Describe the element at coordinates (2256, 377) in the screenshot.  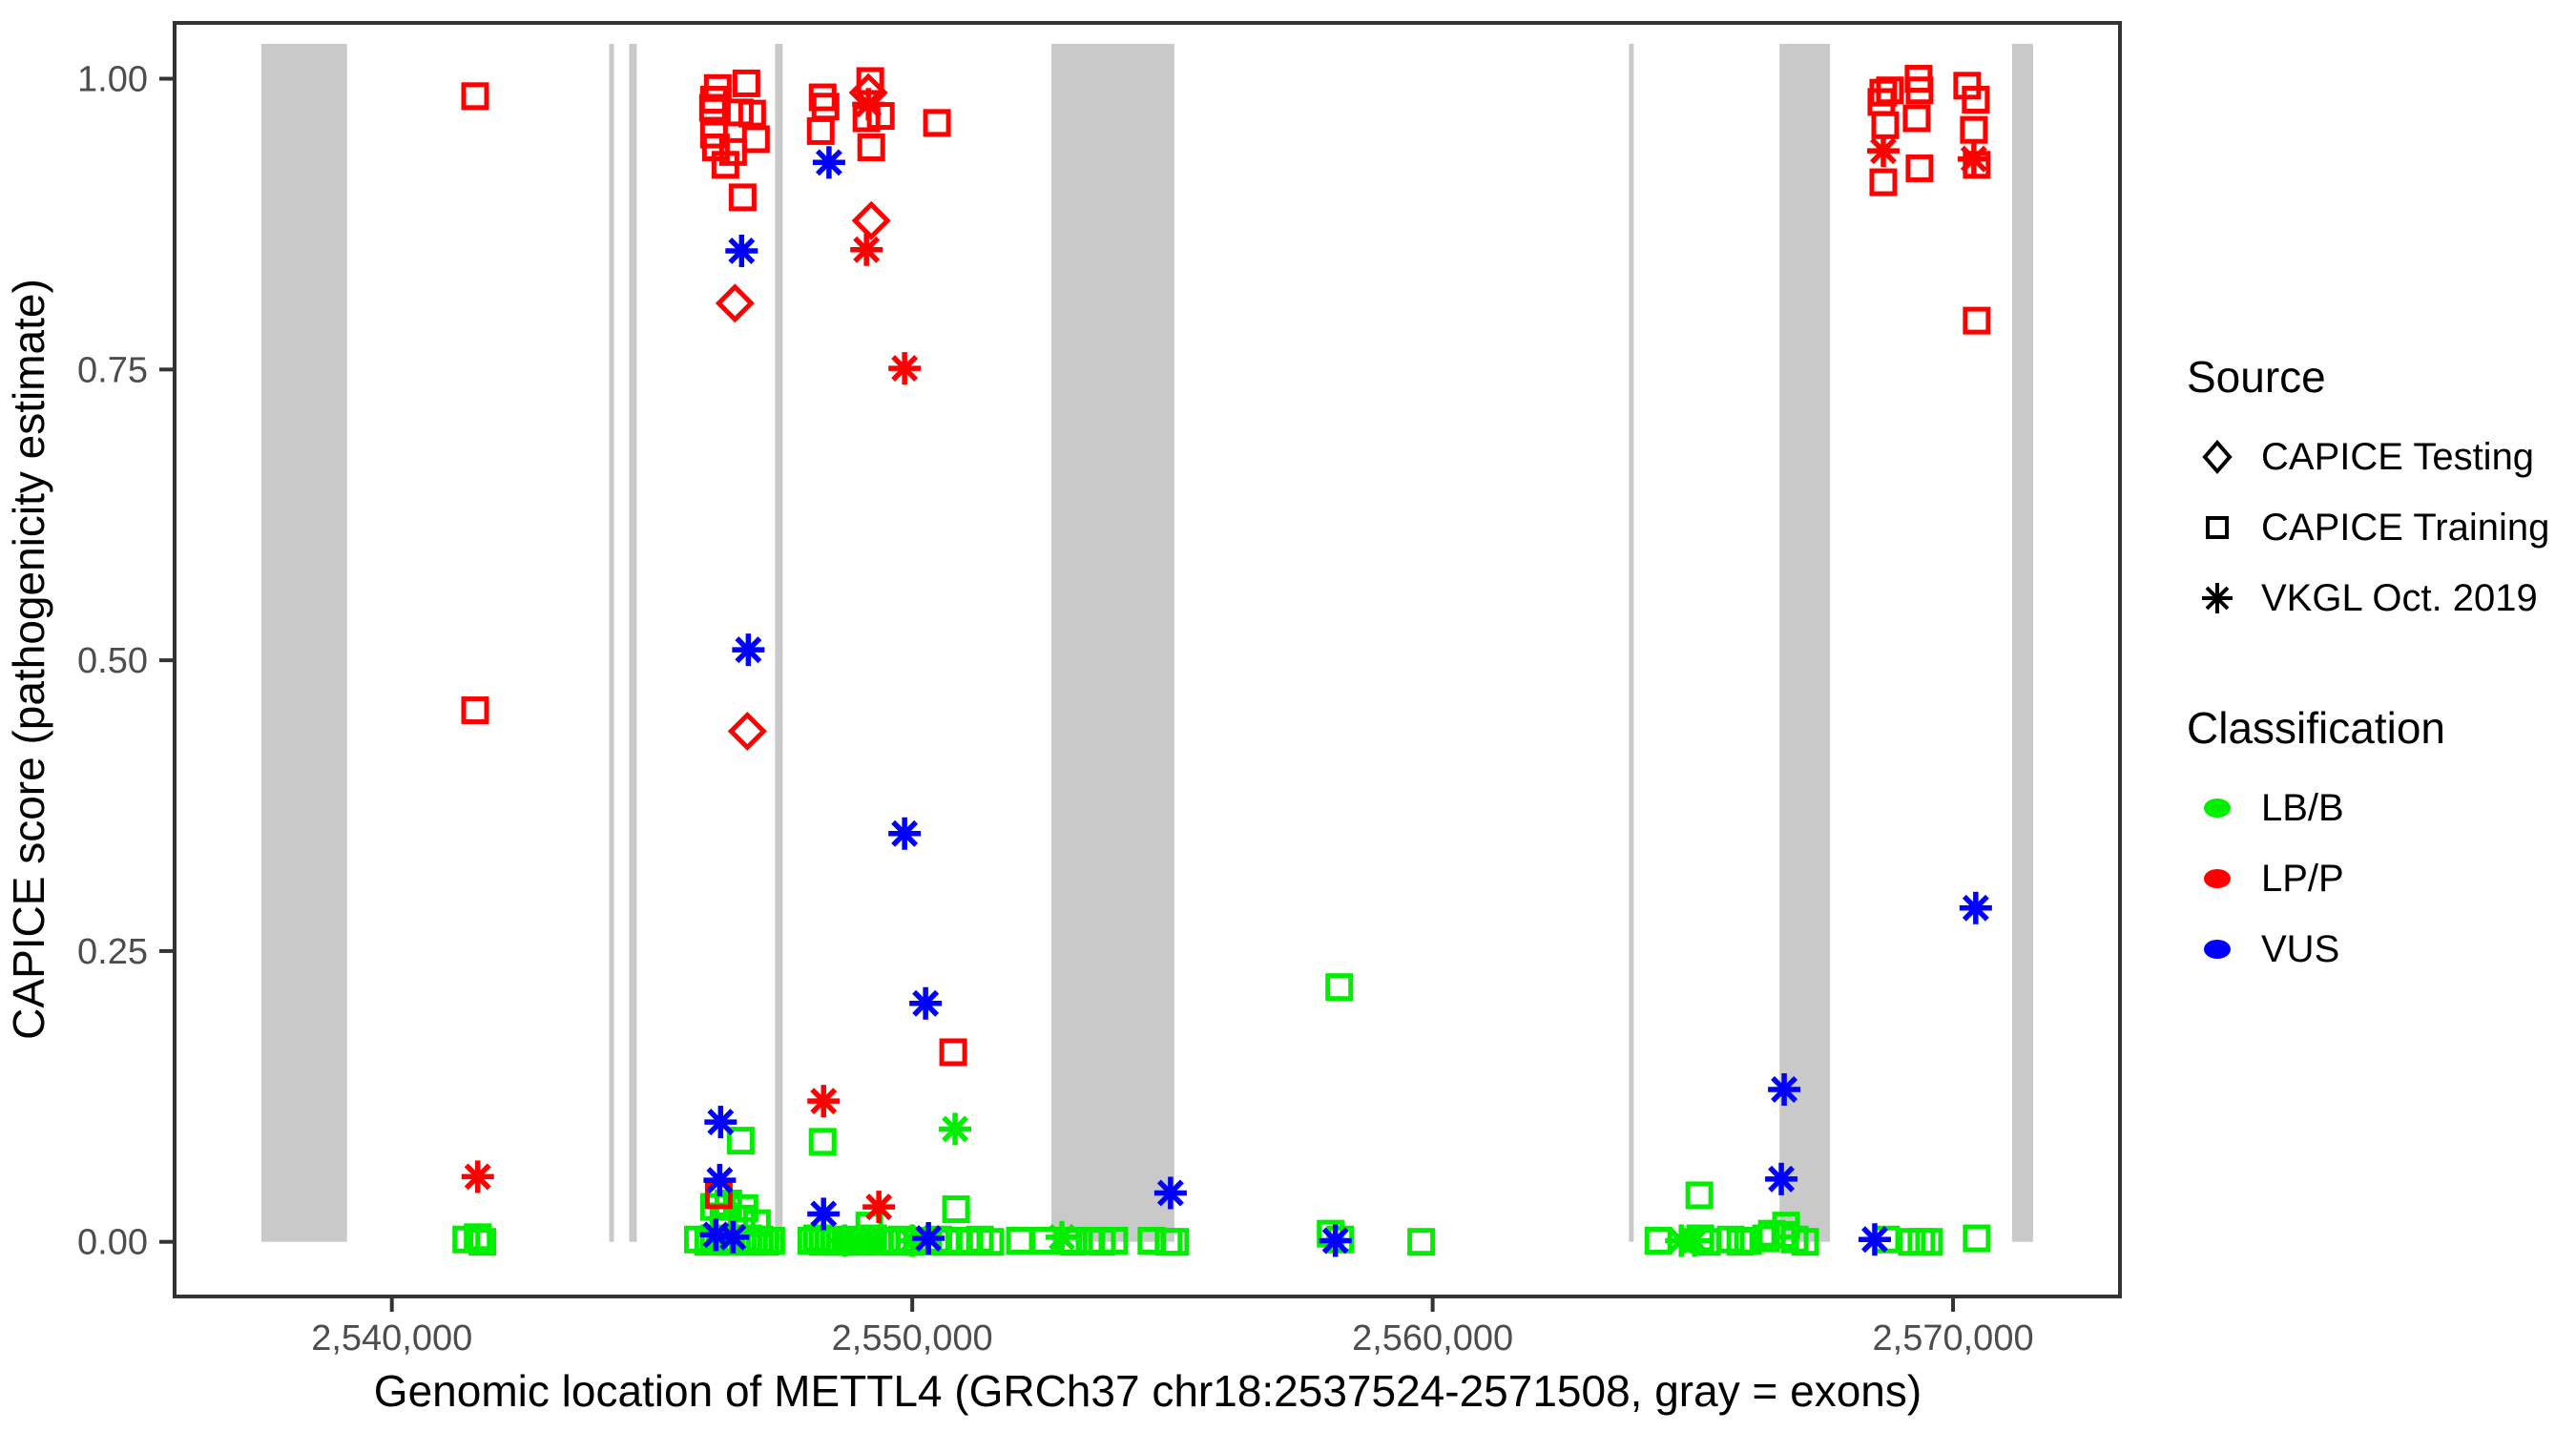
I see `legend-source-title: Source` at that location.